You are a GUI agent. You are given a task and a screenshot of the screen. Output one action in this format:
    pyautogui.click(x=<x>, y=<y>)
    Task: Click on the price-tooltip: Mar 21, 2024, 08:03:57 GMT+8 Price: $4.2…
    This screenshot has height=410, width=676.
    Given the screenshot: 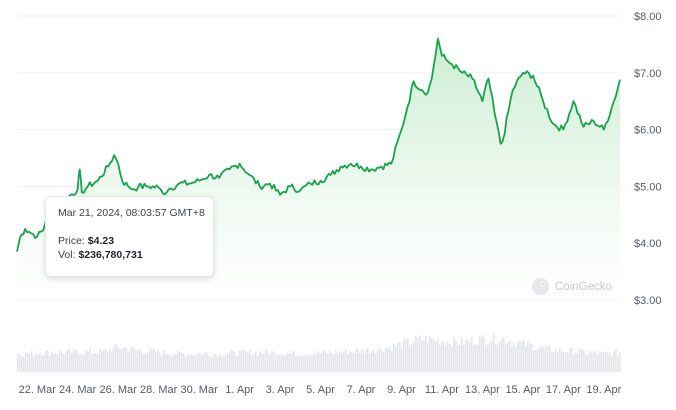 What is the action you would take?
    pyautogui.click(x=129, y=236)
    